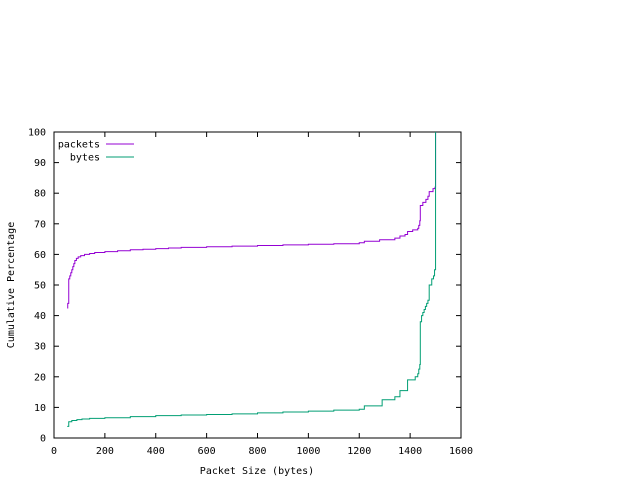 The height and width of the screenshot is (480, 640). I want to click on x-tick-label: 400, so click(156, 451).